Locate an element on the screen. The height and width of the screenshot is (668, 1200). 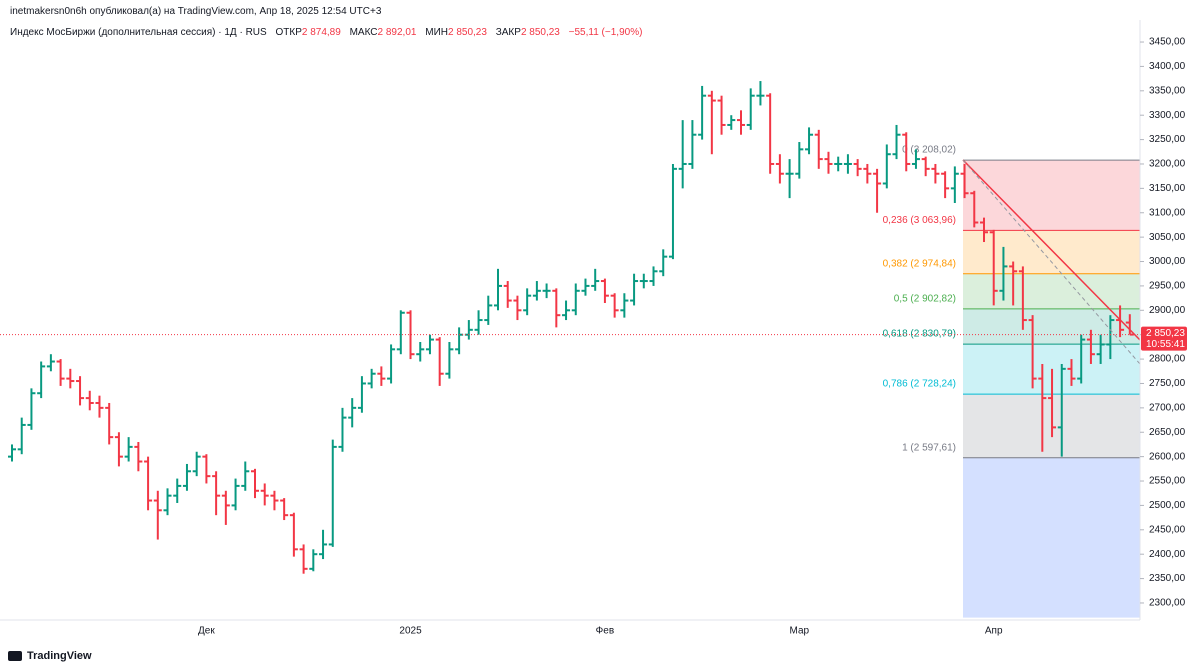
fib-label: 0,236 (3 063,96) is located at coordinates (919, 220).